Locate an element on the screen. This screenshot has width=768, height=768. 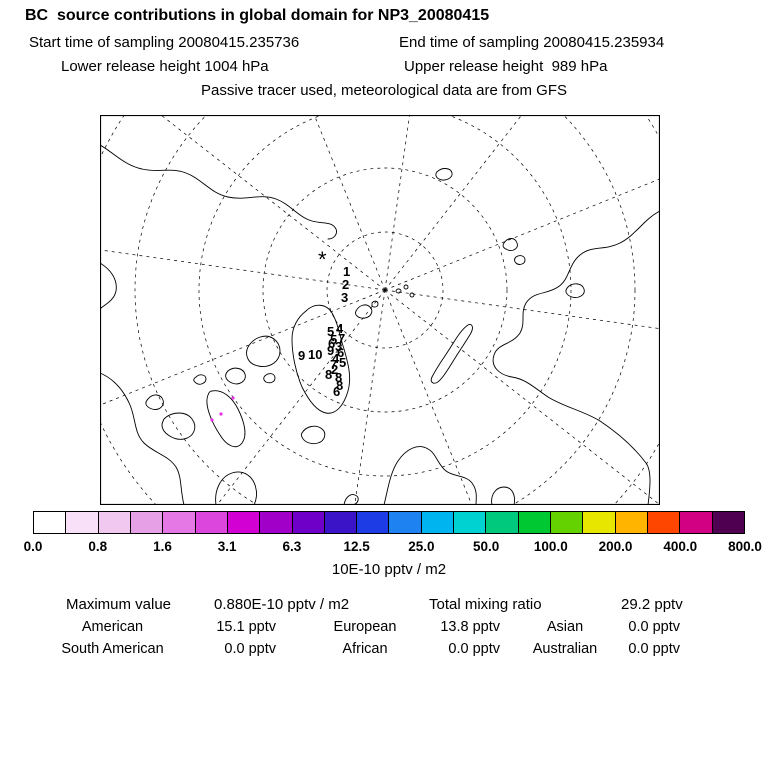
upper-release-text: Upper release height 989 hPa is located at coordinates (506, 66).